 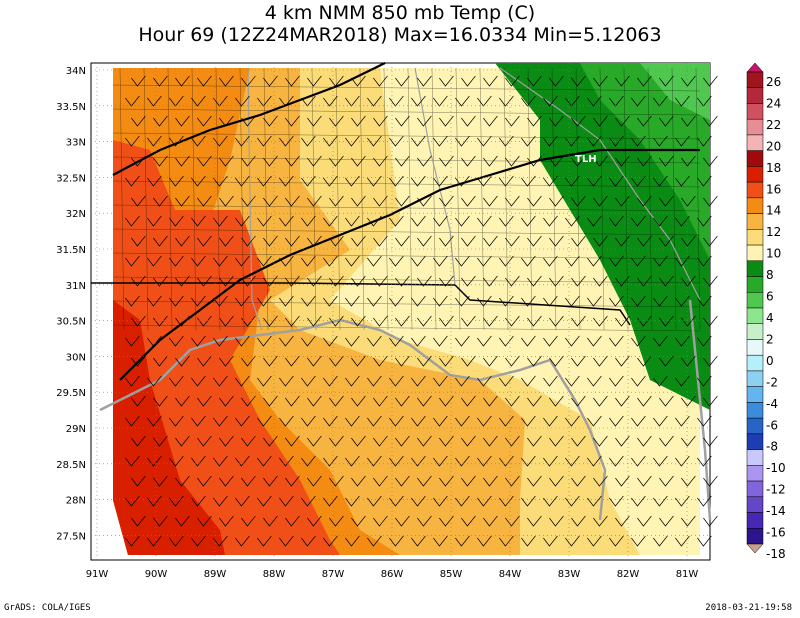 I want to click on colorbar-label: -14, so click(x=776, y=511).